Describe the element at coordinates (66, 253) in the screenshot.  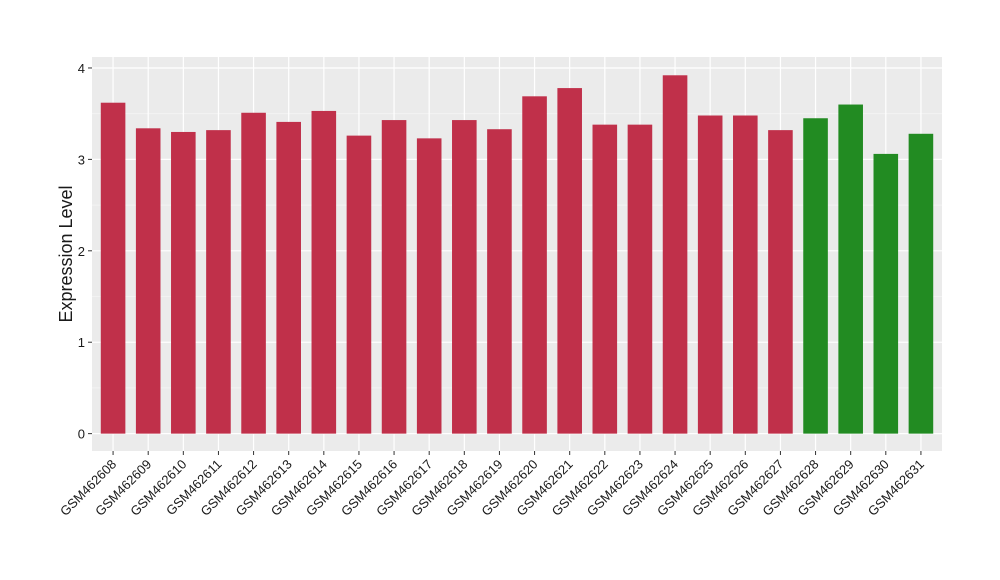
I see `y-axis-label: Expression Level` at that location.